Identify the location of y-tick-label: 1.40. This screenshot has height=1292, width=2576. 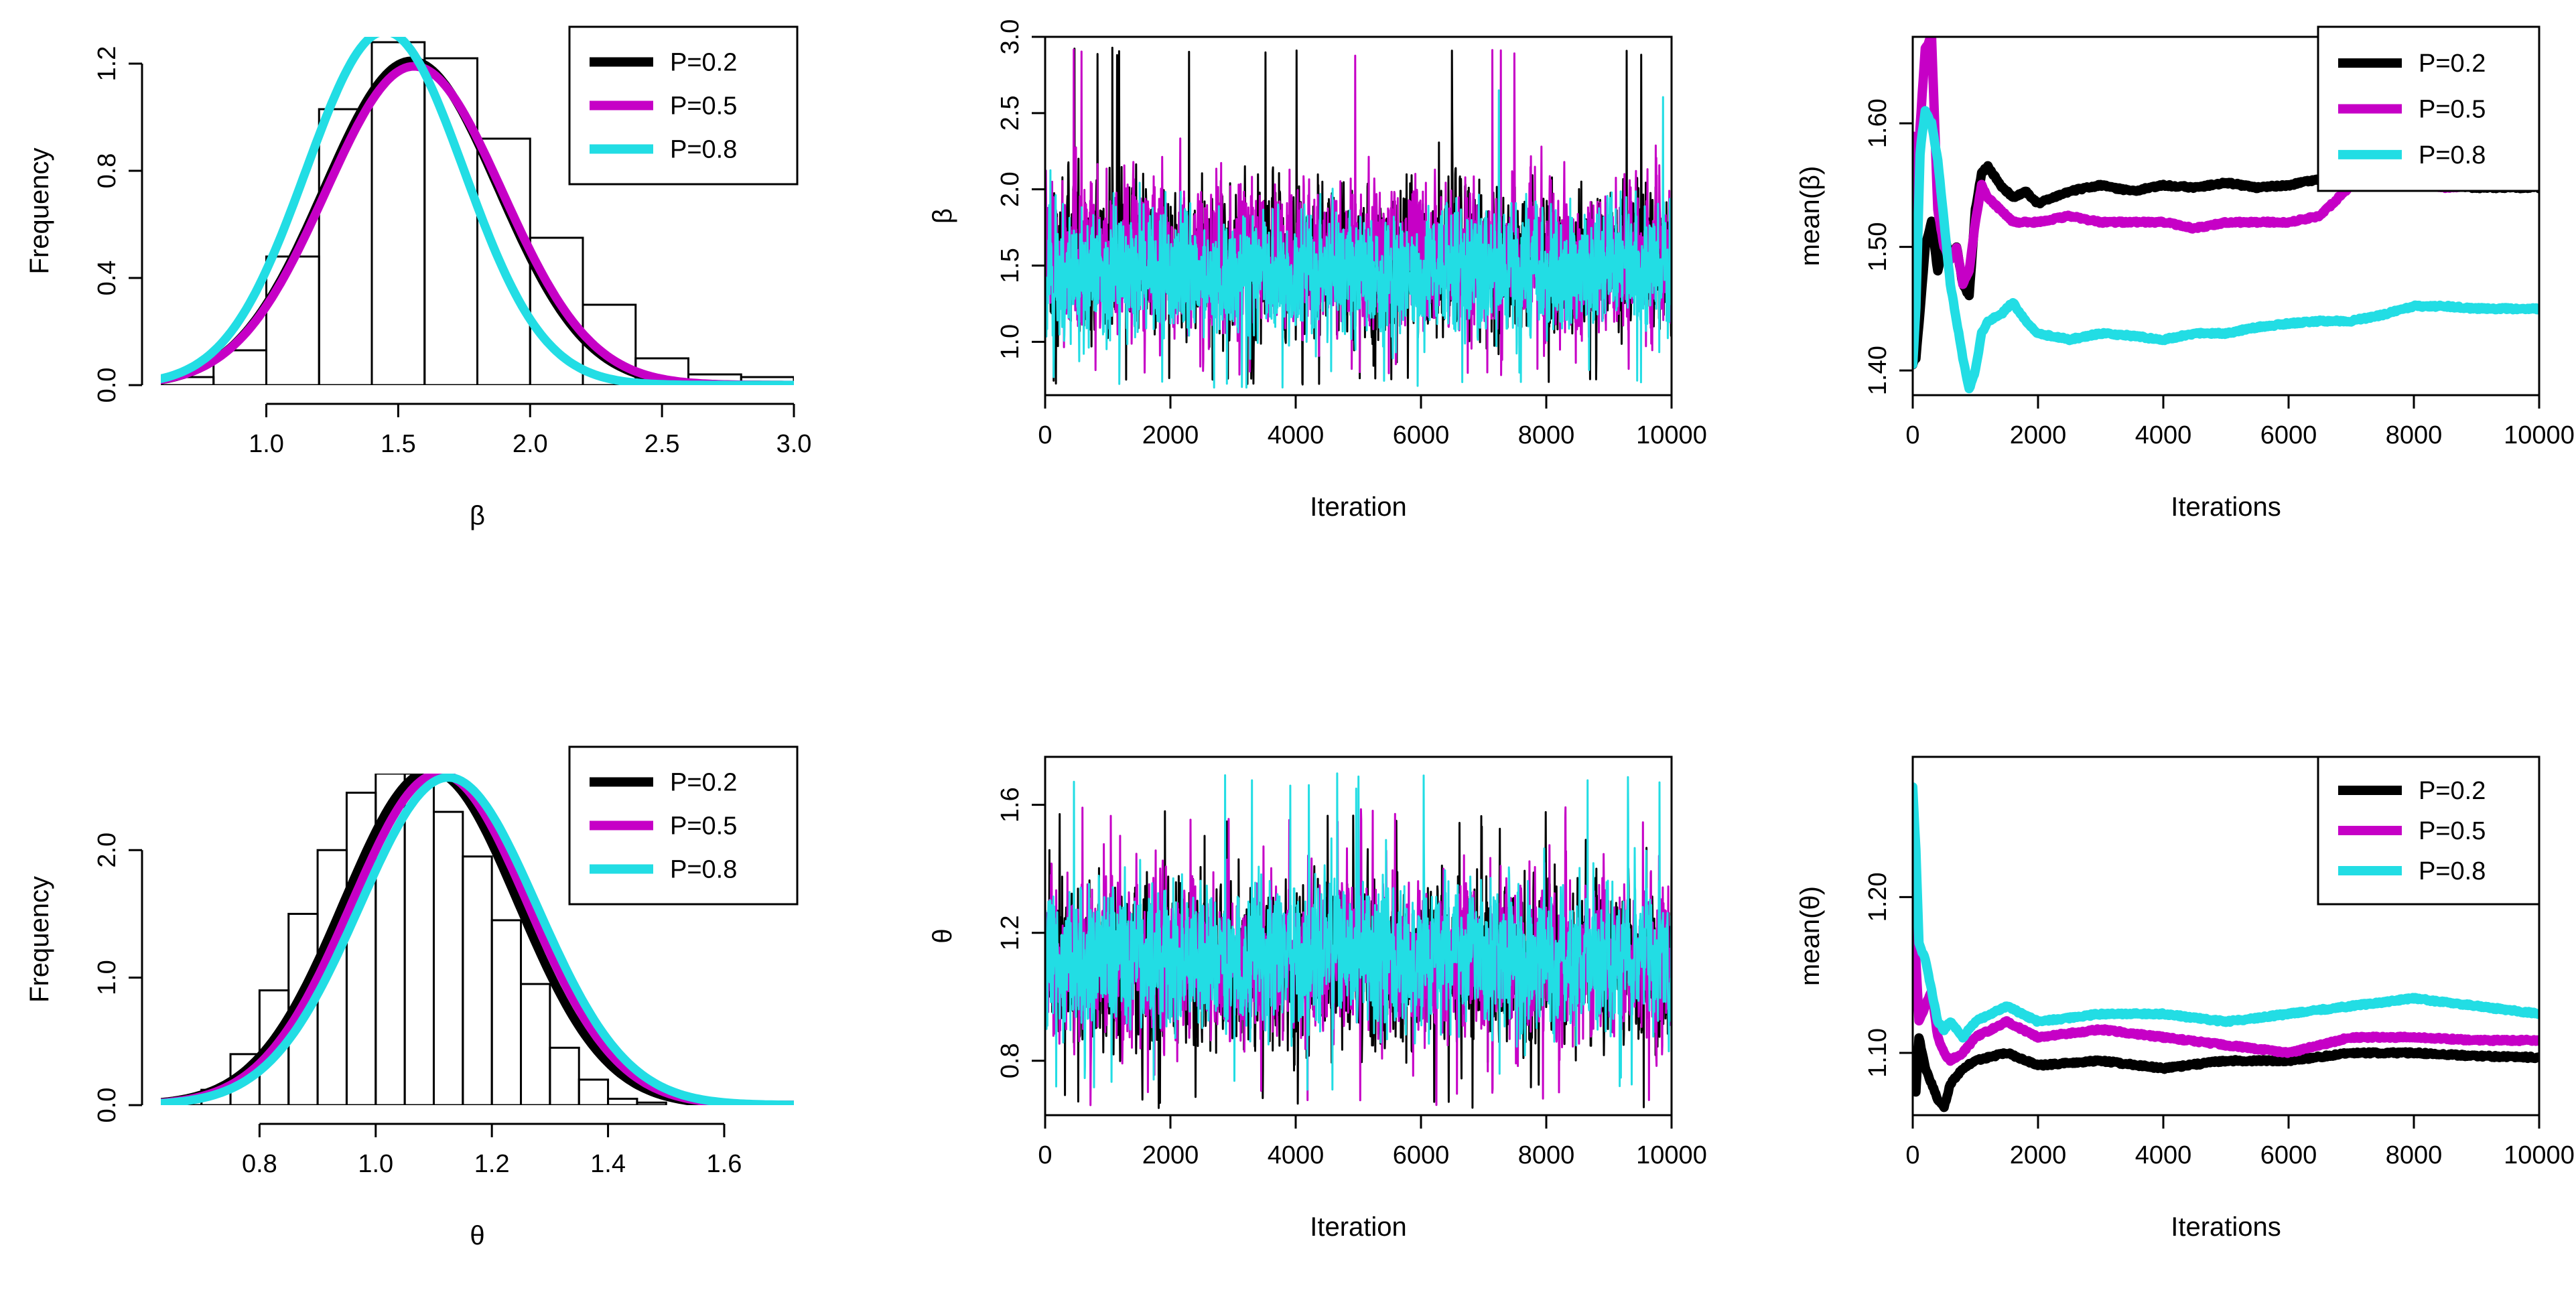
(1878, 370).